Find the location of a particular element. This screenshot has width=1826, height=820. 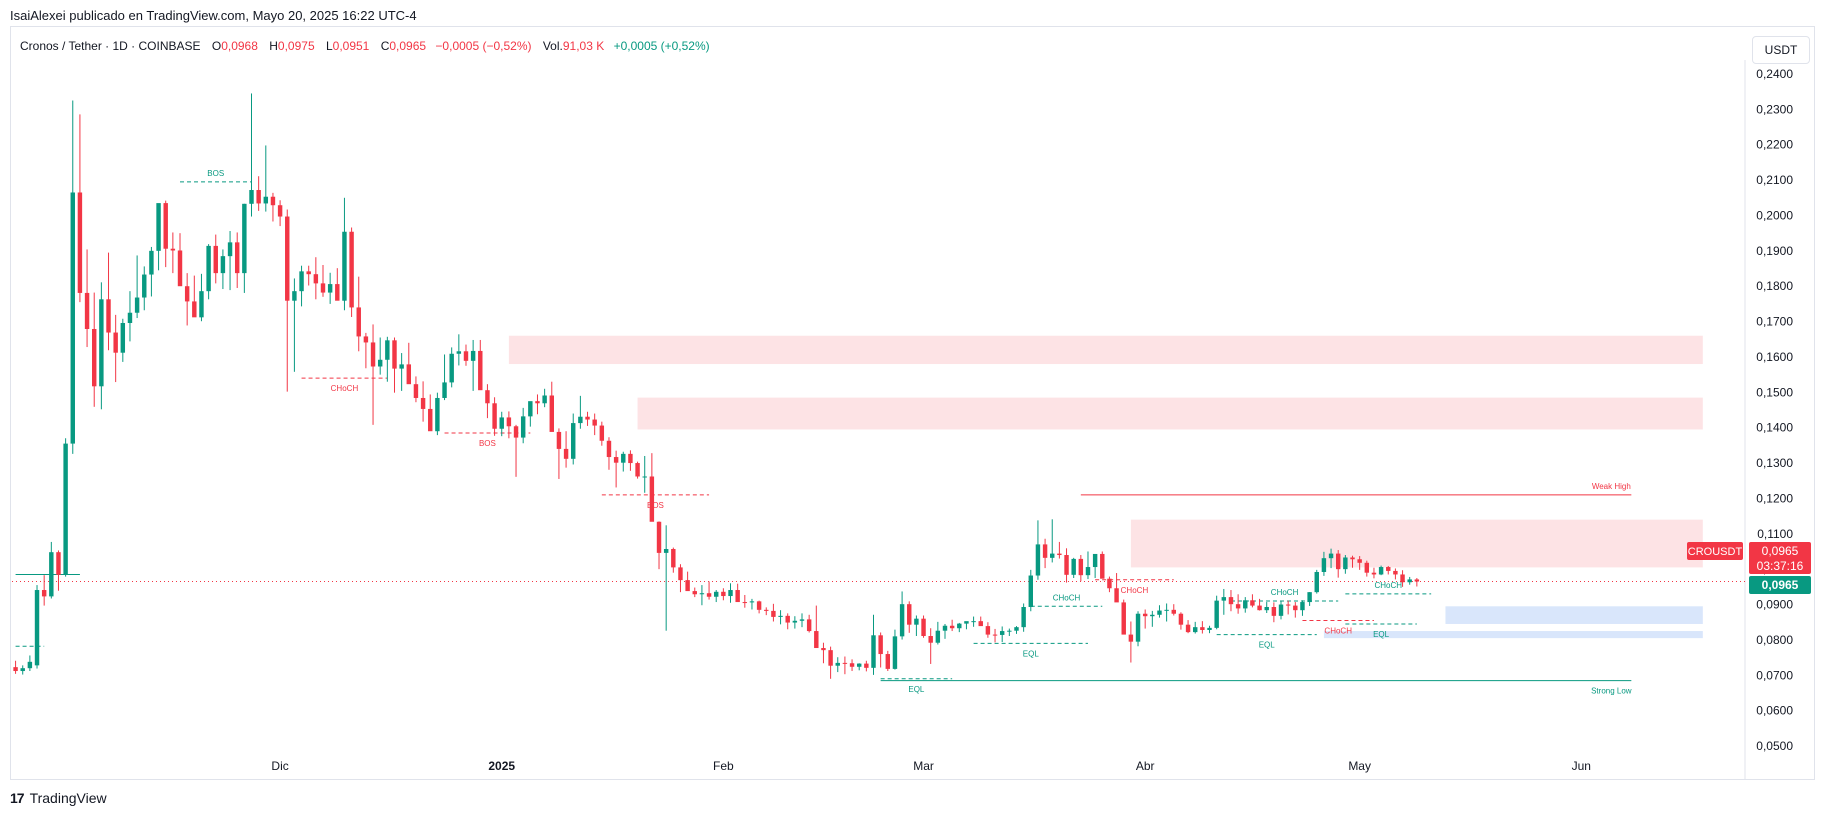

y-tick-label: 0,2200 is located at coordinates (1774, 145).